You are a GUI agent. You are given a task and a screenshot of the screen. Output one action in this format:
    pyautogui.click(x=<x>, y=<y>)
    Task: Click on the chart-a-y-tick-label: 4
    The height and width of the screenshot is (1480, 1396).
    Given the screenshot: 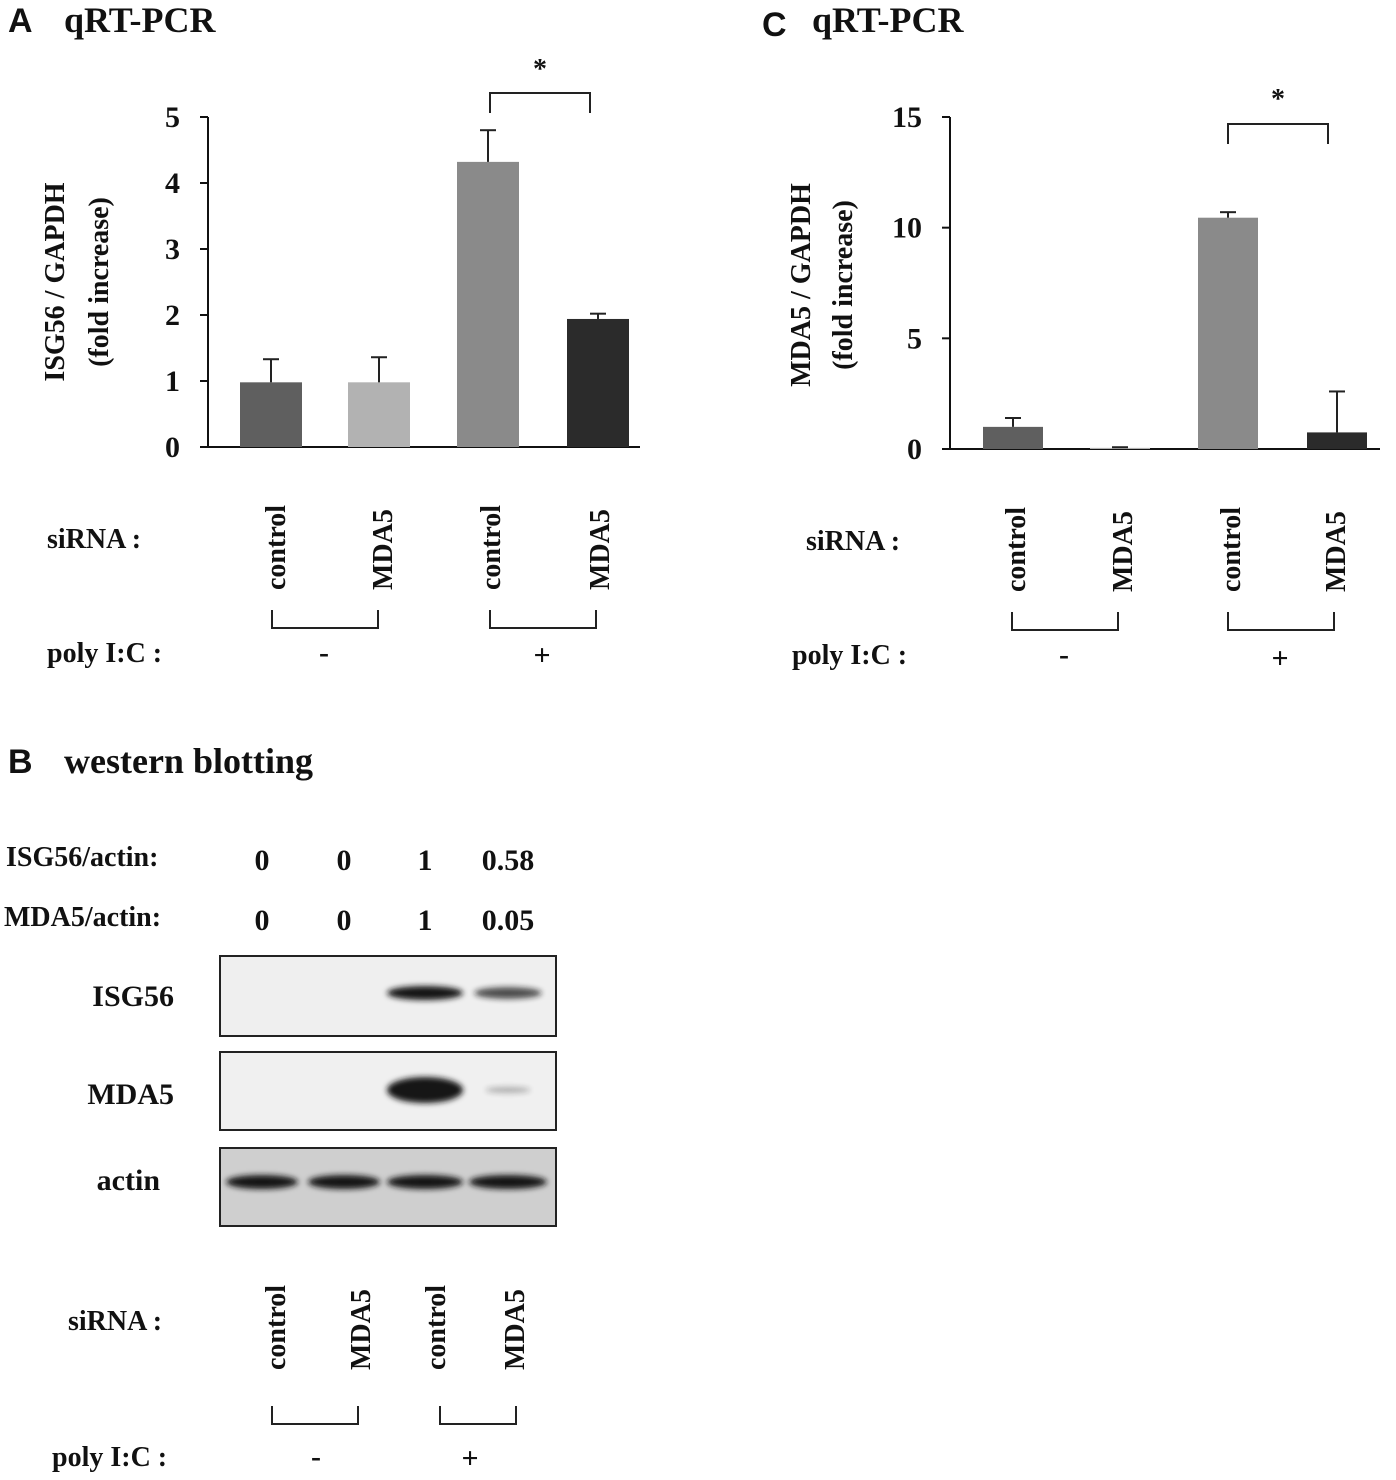 What is the action you would take?
    pyautogui.click(x=172, y=183)
    